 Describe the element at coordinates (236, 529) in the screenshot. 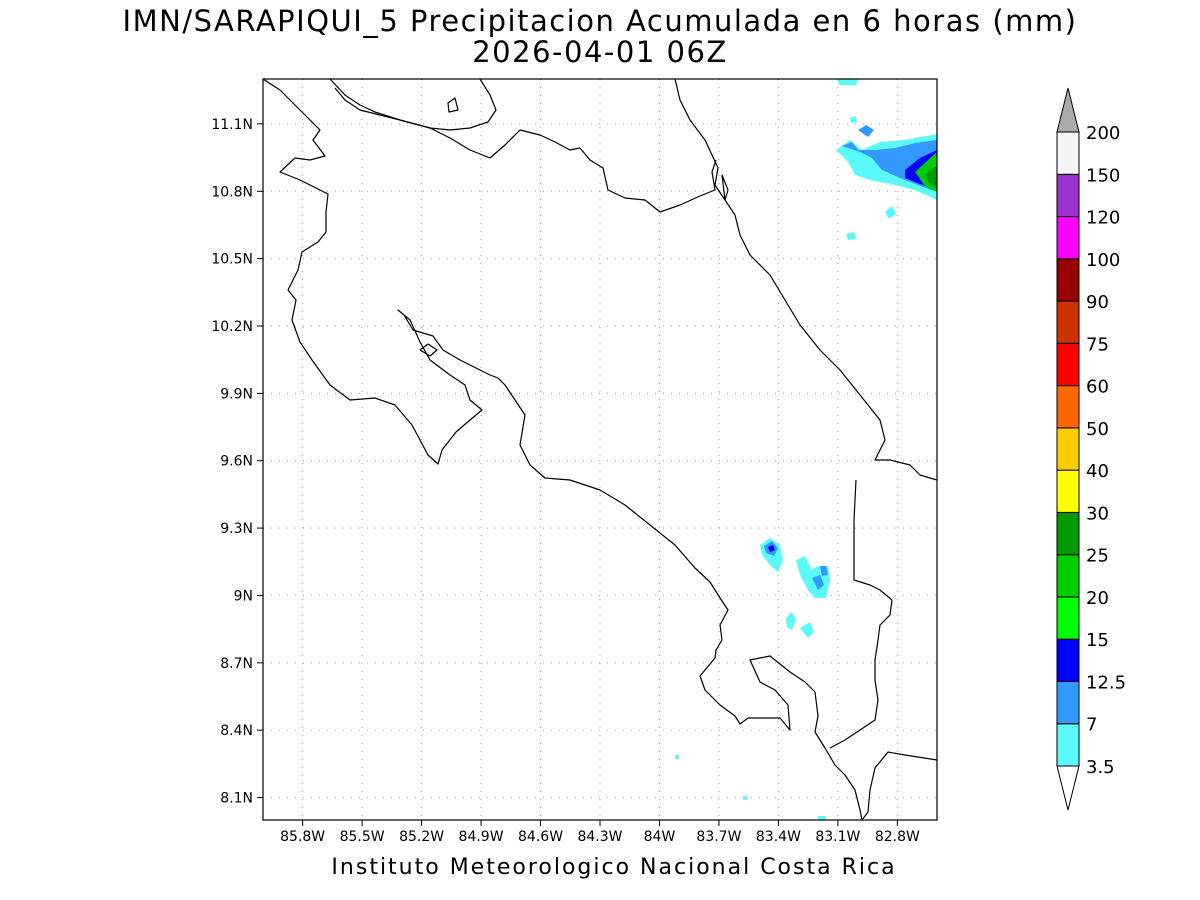

I see `lat-tick-label: 9.3N` at that location.